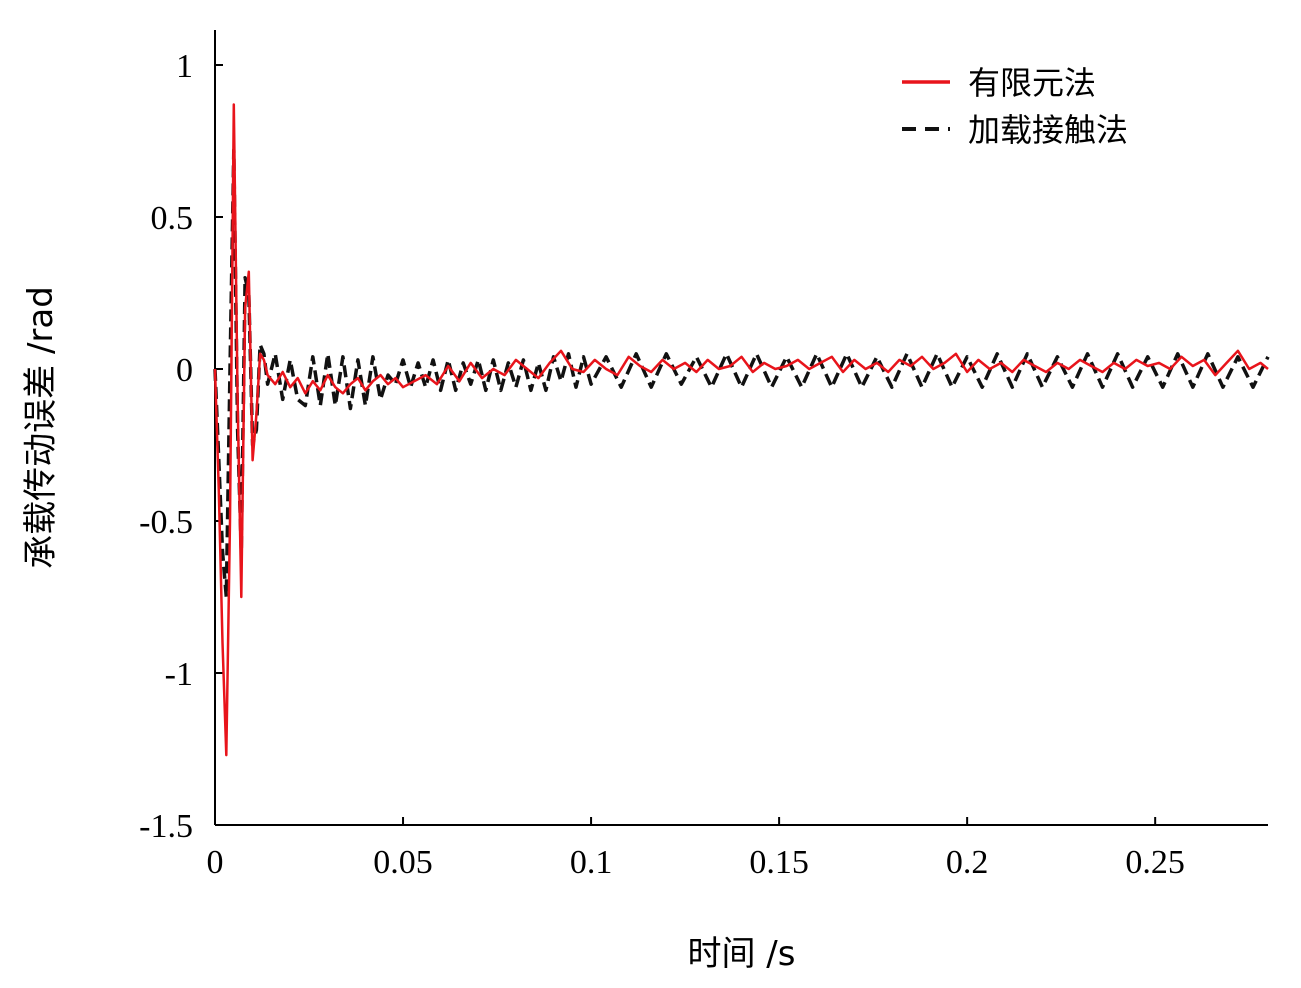 The width and height of the screenshot is (1301, 988). I want to click on x-tick-label: 0.1, so click(591, 862).